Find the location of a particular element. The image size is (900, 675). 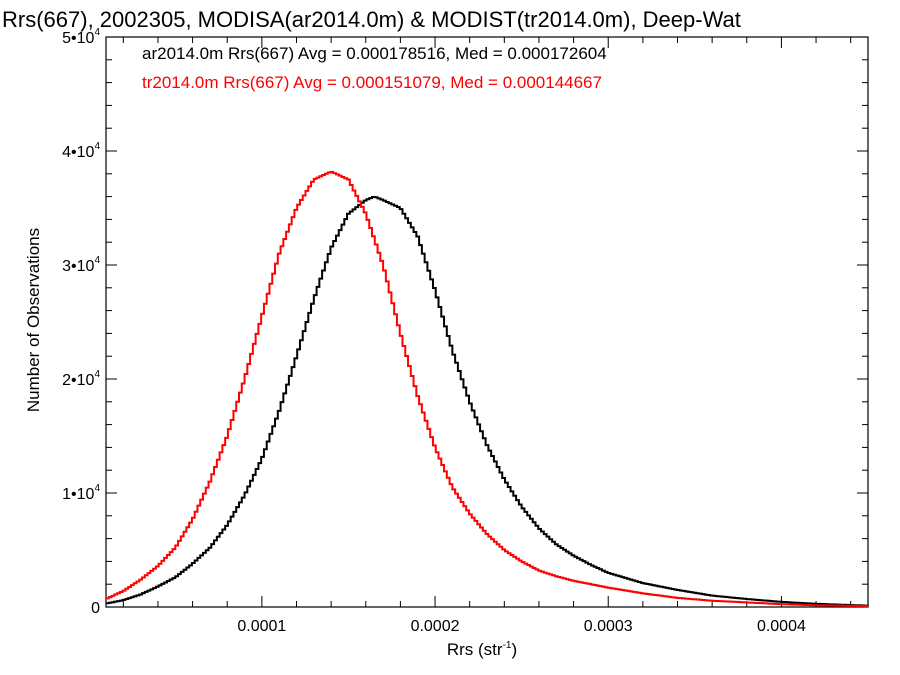

y-tick-label: 2•104 is located at coordinates (81, 379).